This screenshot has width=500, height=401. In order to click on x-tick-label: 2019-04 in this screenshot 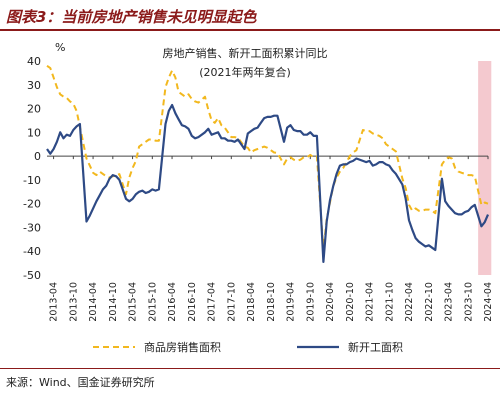, I will do `click(291, 302)`.